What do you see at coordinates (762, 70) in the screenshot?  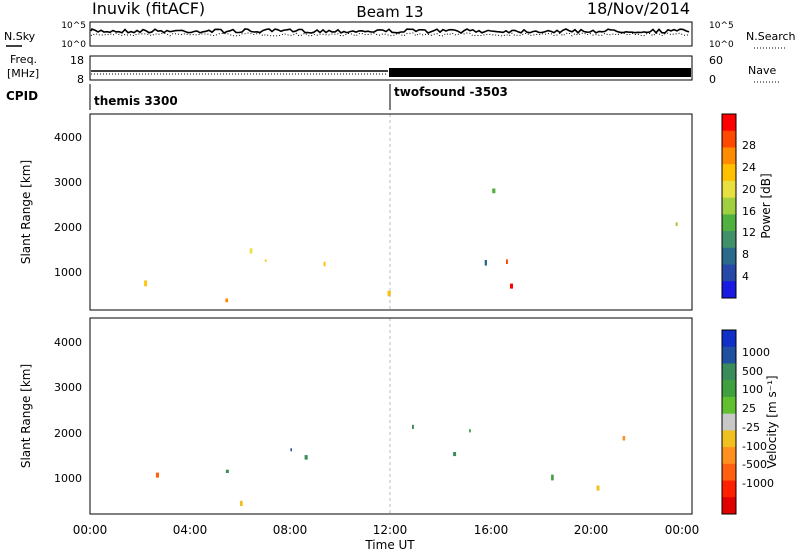 I see `nave-label: Nave` at bounding box center [762, 70].